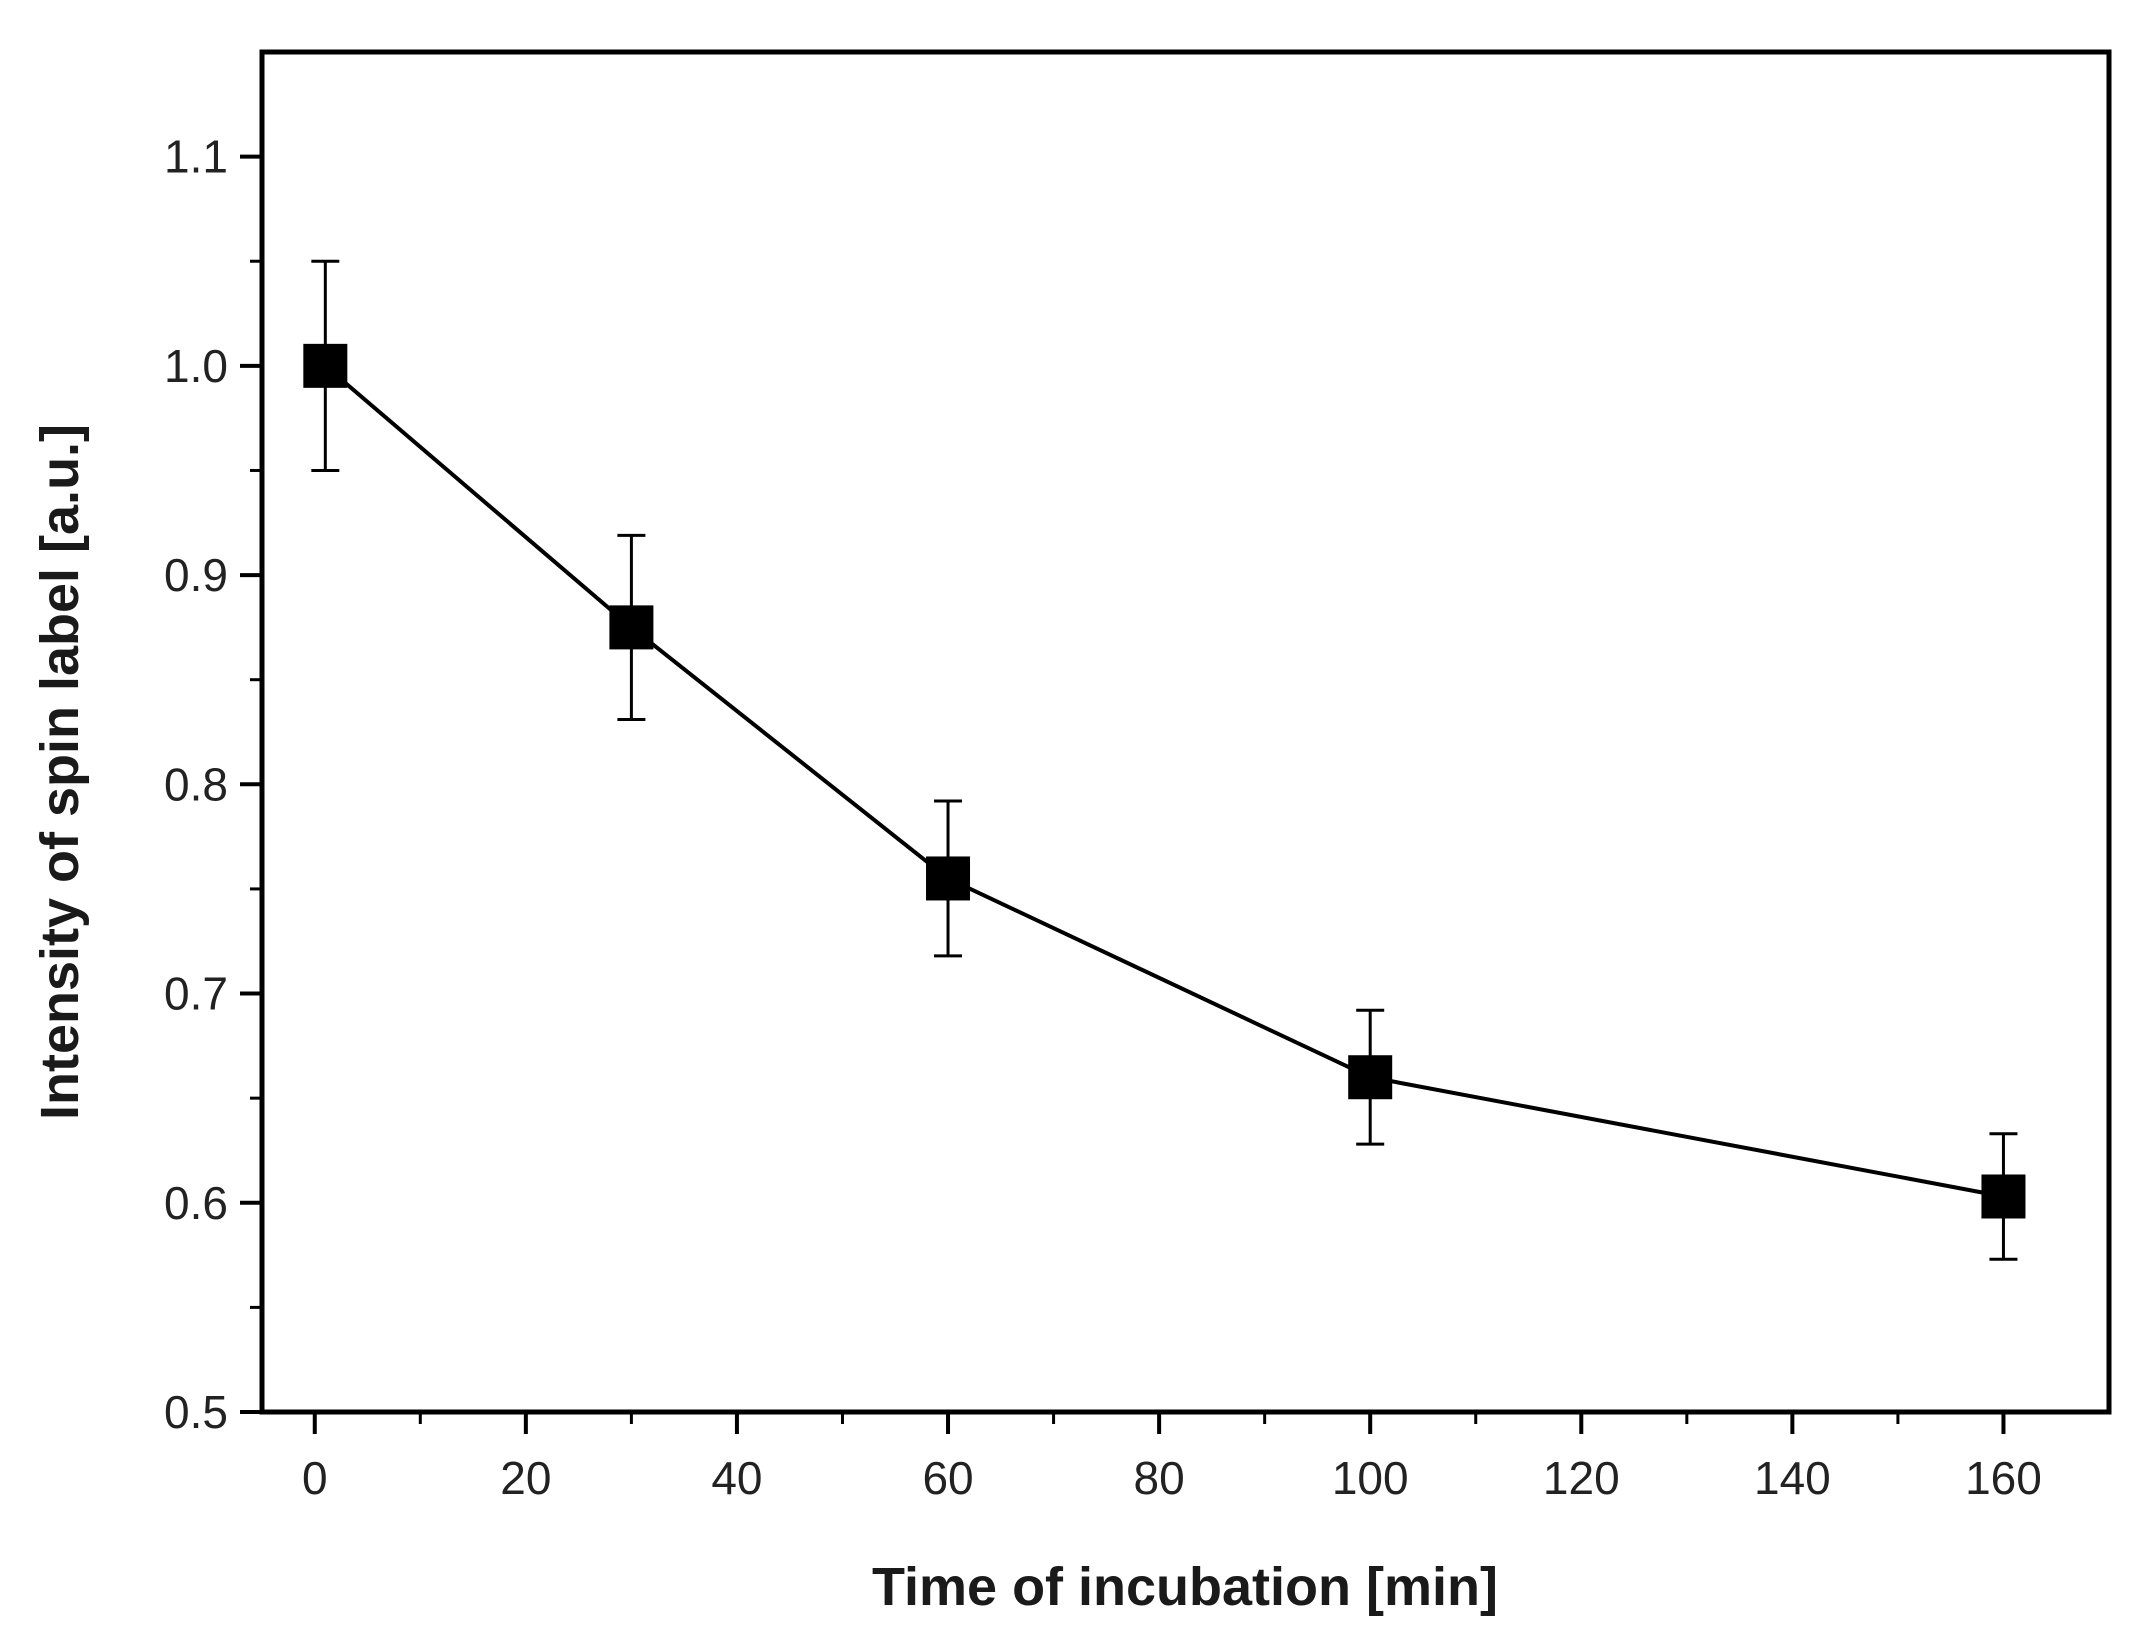  What do you see at coordinates (196, 784) in the screenshot?
I see `y-tick-label: 0.8` at bounding box center [196, 784].